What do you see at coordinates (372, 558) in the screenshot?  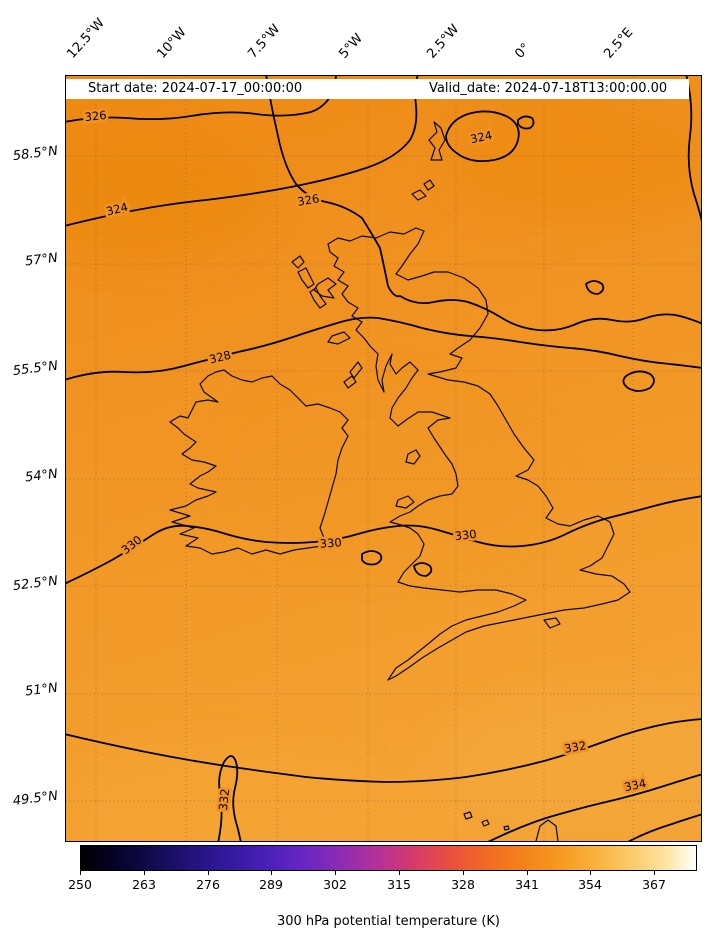 I see `contour-330-small-loop-a` at bounding box center [372, 558].